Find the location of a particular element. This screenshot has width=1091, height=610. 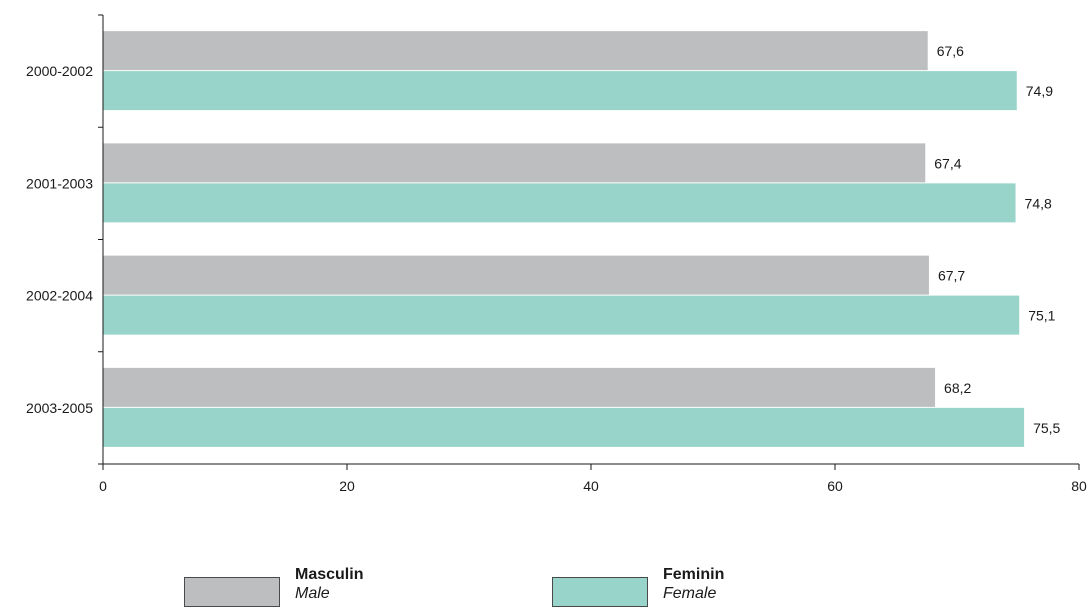

data-label-female-2002-2004: 75,1 is located at coordinates (1041, 316).